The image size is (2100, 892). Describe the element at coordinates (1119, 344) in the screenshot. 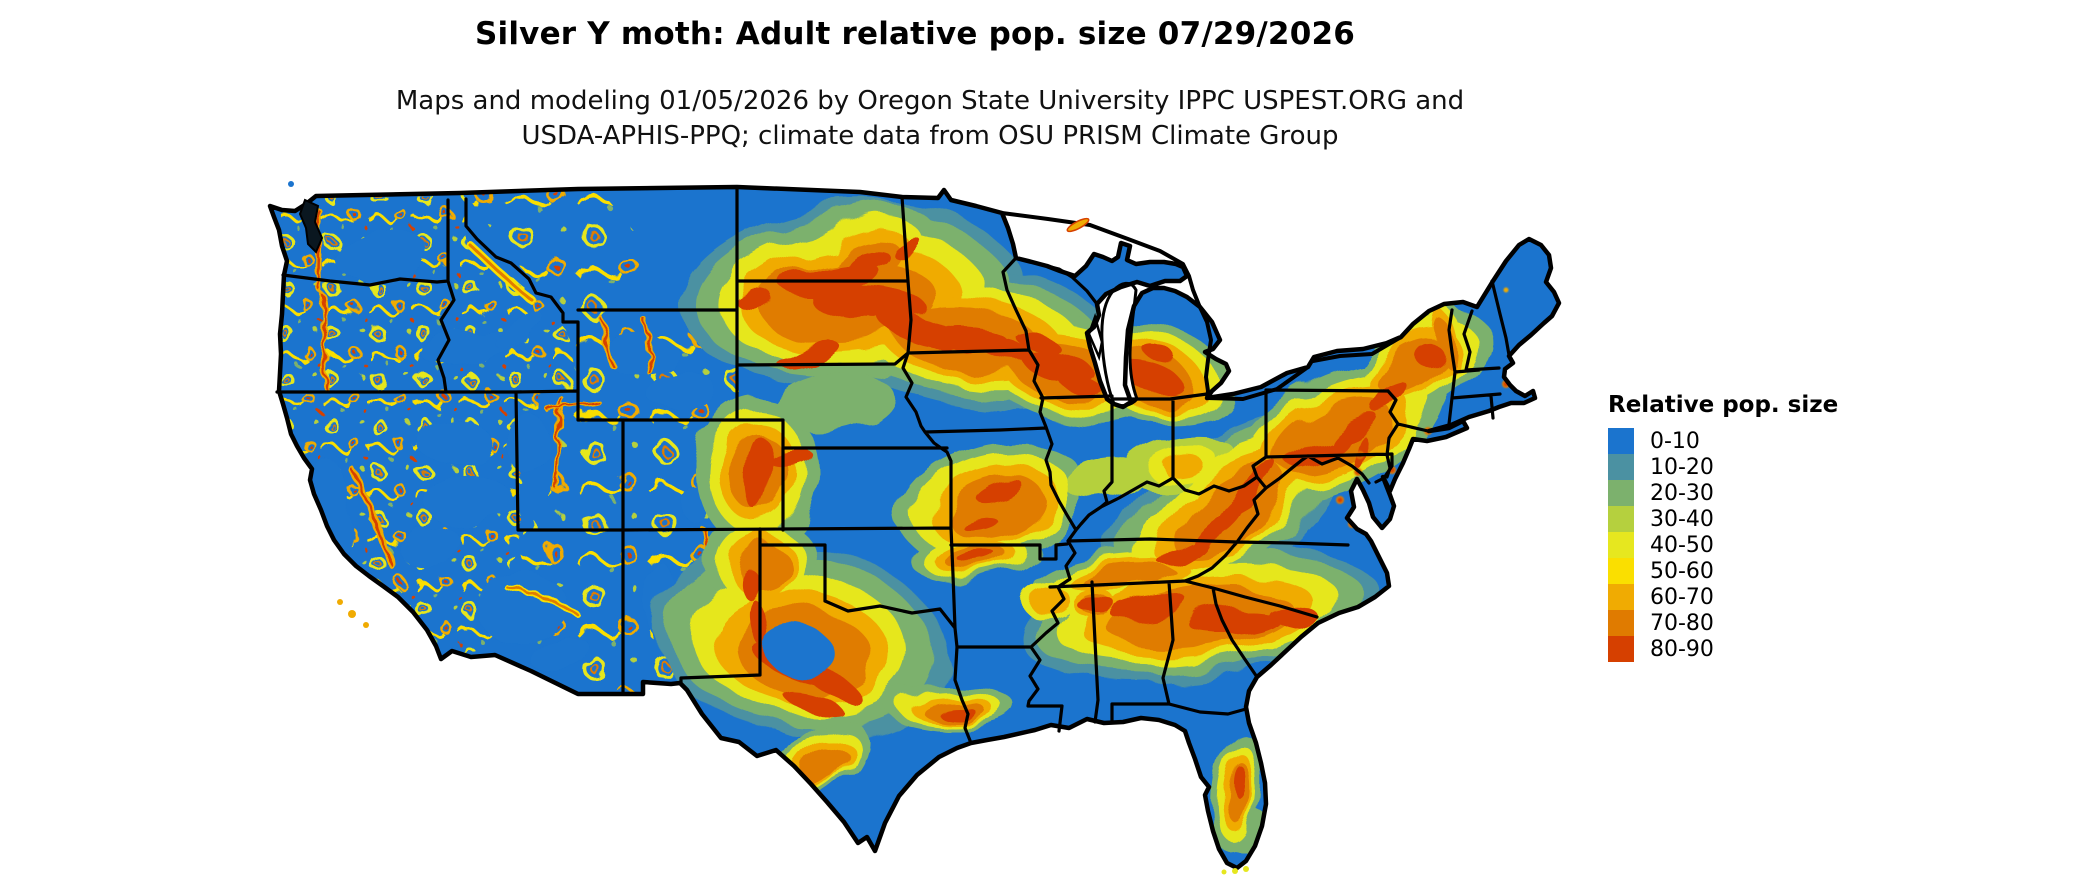

I see `lake-michigan` at that location.